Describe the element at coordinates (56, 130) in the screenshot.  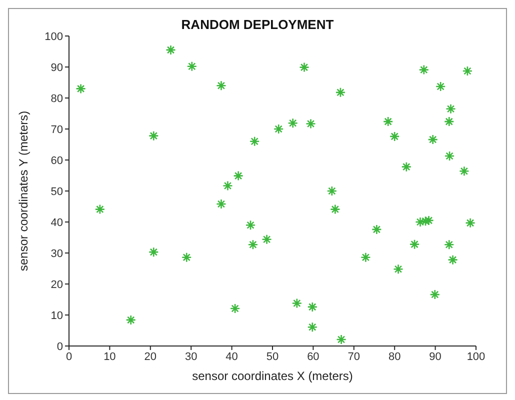
I see `y-tick-label: 70` at that location.